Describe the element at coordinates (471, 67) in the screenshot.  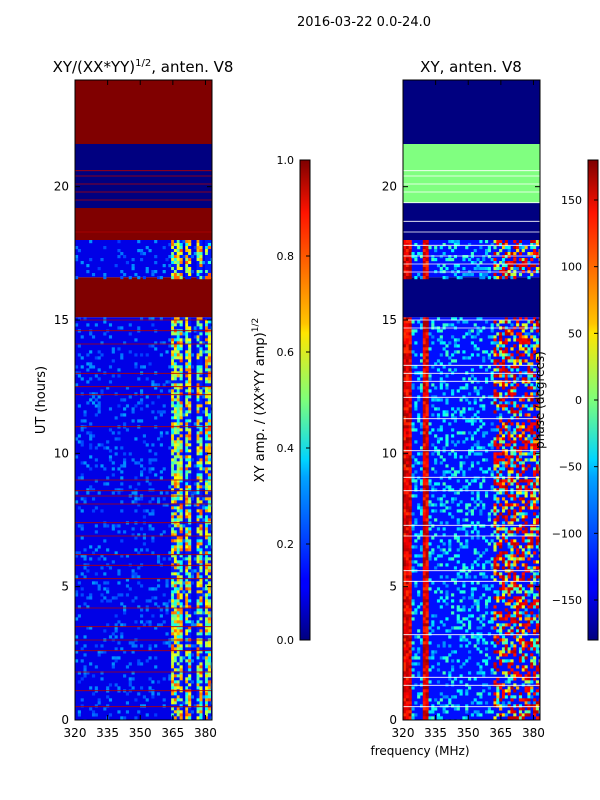
I see `right-panel-title: XY, anten. V8` at that location.